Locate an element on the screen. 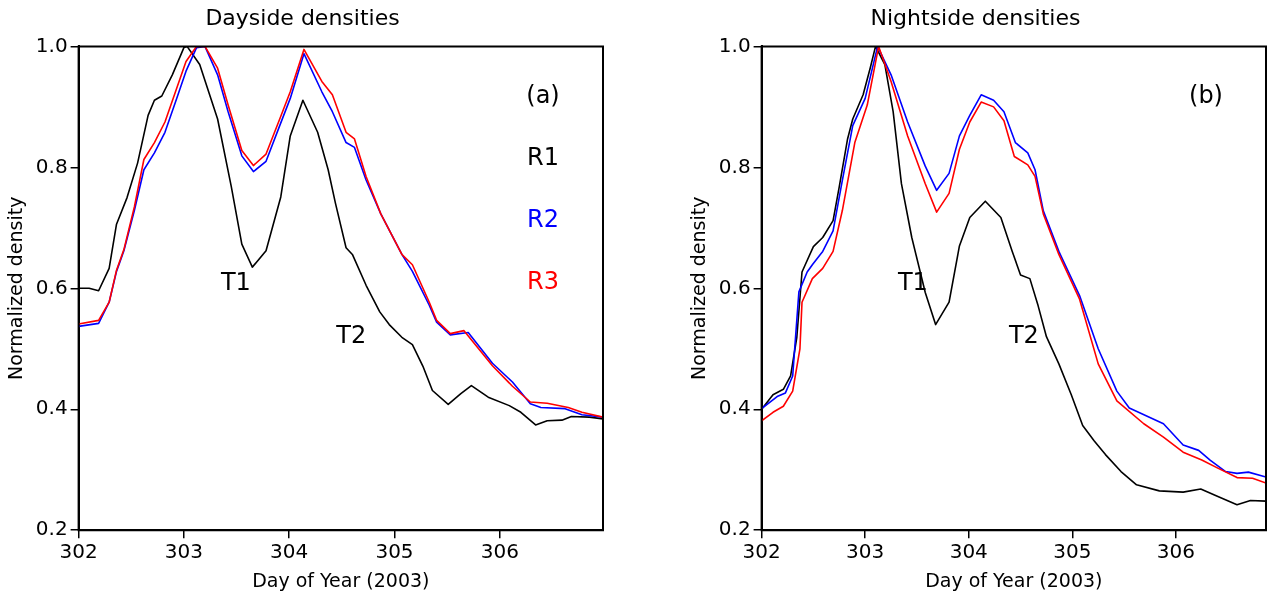 The height and width of the screenshot is (601, 1270). text: R3 is located at coordinates (543, 280).